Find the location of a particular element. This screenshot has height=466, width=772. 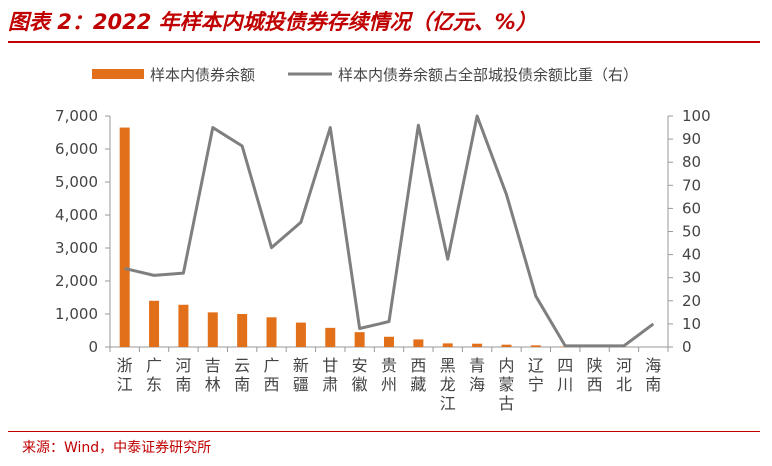

y-right-tick-label: 70 is located at coordinates (691, 185).